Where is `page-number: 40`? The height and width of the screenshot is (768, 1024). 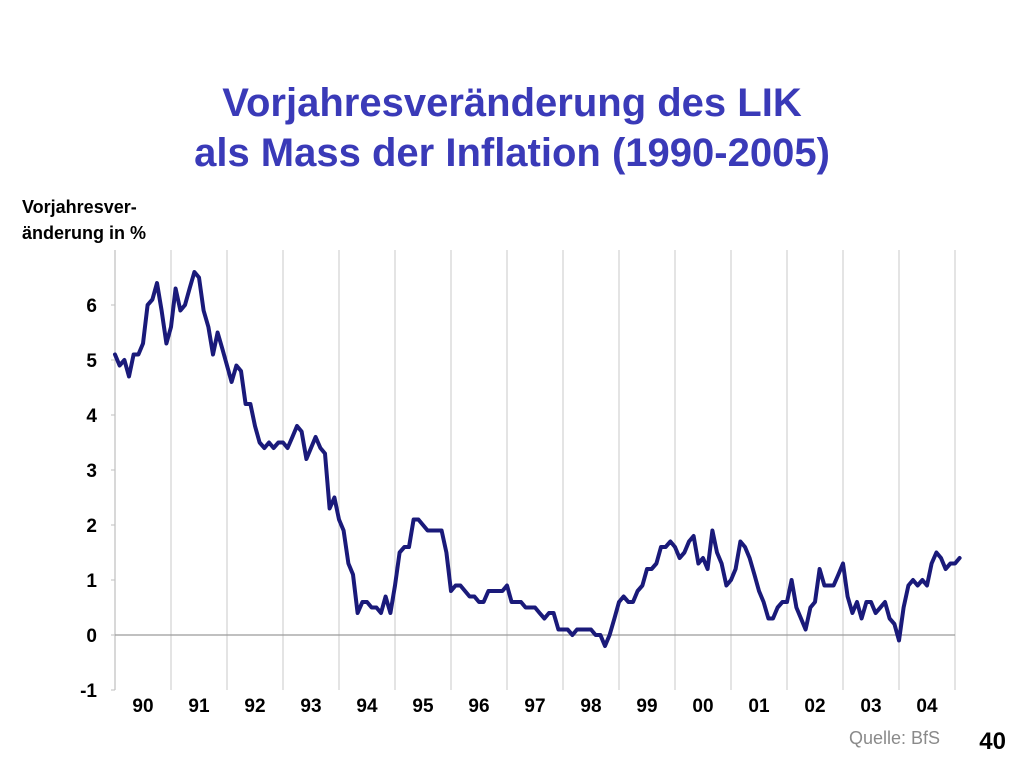 page-number: 40 is located at coordinates (992, 741).